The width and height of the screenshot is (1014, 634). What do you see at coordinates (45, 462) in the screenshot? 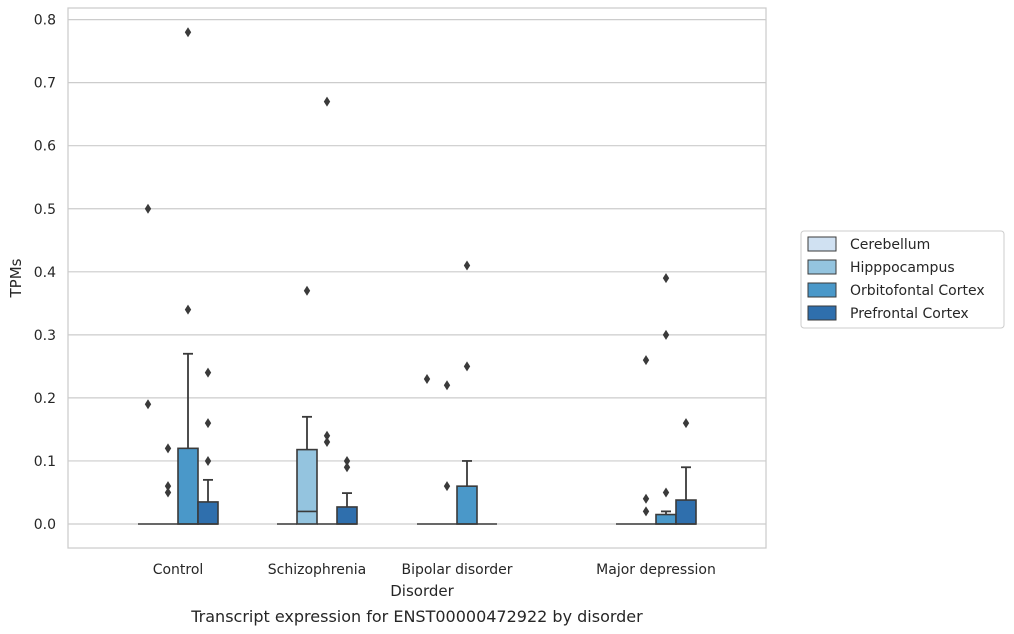
I see `y-tick-label: 0.1` at bounding box center [45, 462].